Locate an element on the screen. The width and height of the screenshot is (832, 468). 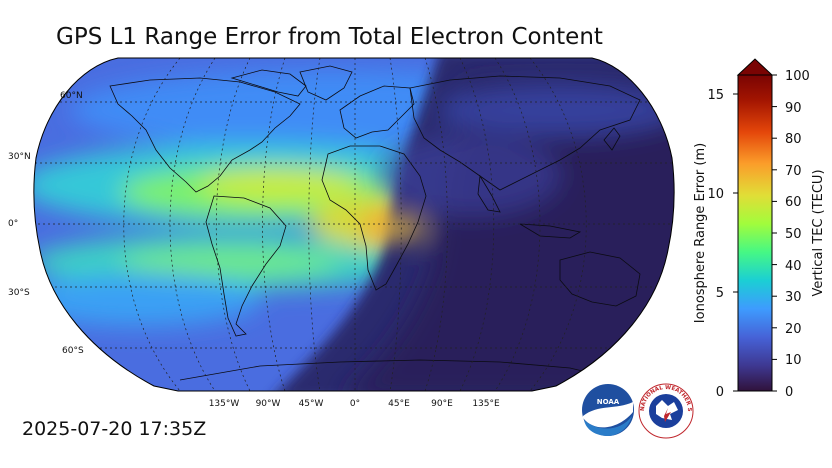
lon-labels: 135°W 90°W 45°W 0° 45°E 90°E 135°E is located at coordinates (354, 404).